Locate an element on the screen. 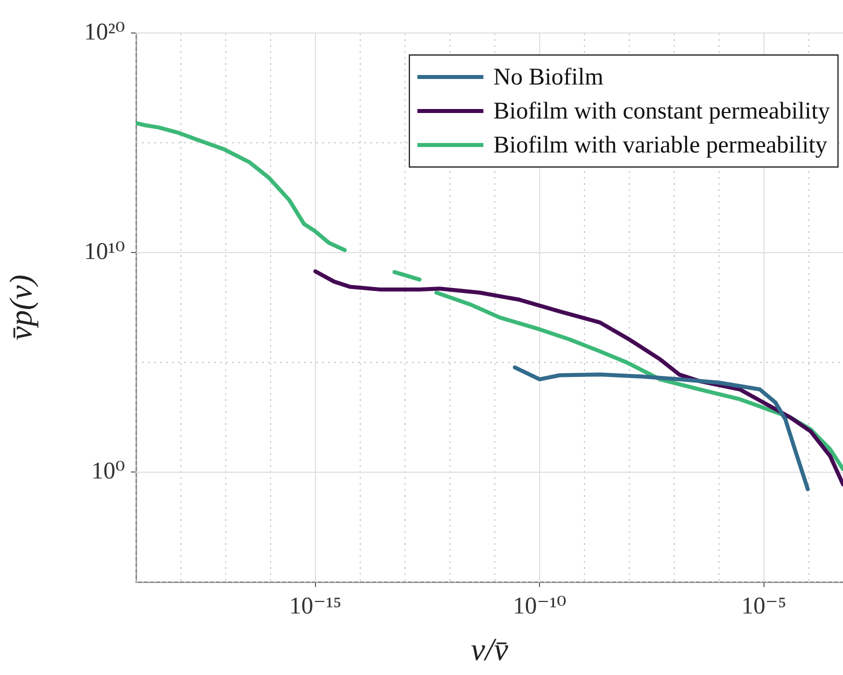 Image resolution: width=843 pixels, height=675 pixels. x-axis-title: v/v̄ is located at coordinates (489, 649).